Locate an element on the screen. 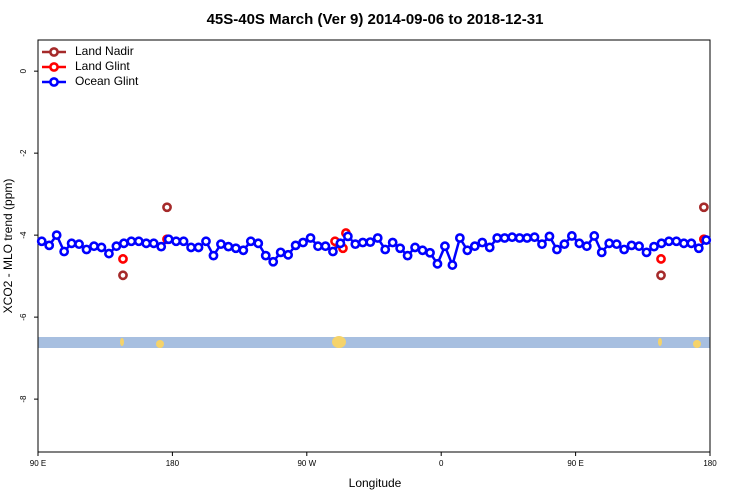 The height and width of the screenshot is (500, 750). ocean-band is located at coordinates (374, 342).